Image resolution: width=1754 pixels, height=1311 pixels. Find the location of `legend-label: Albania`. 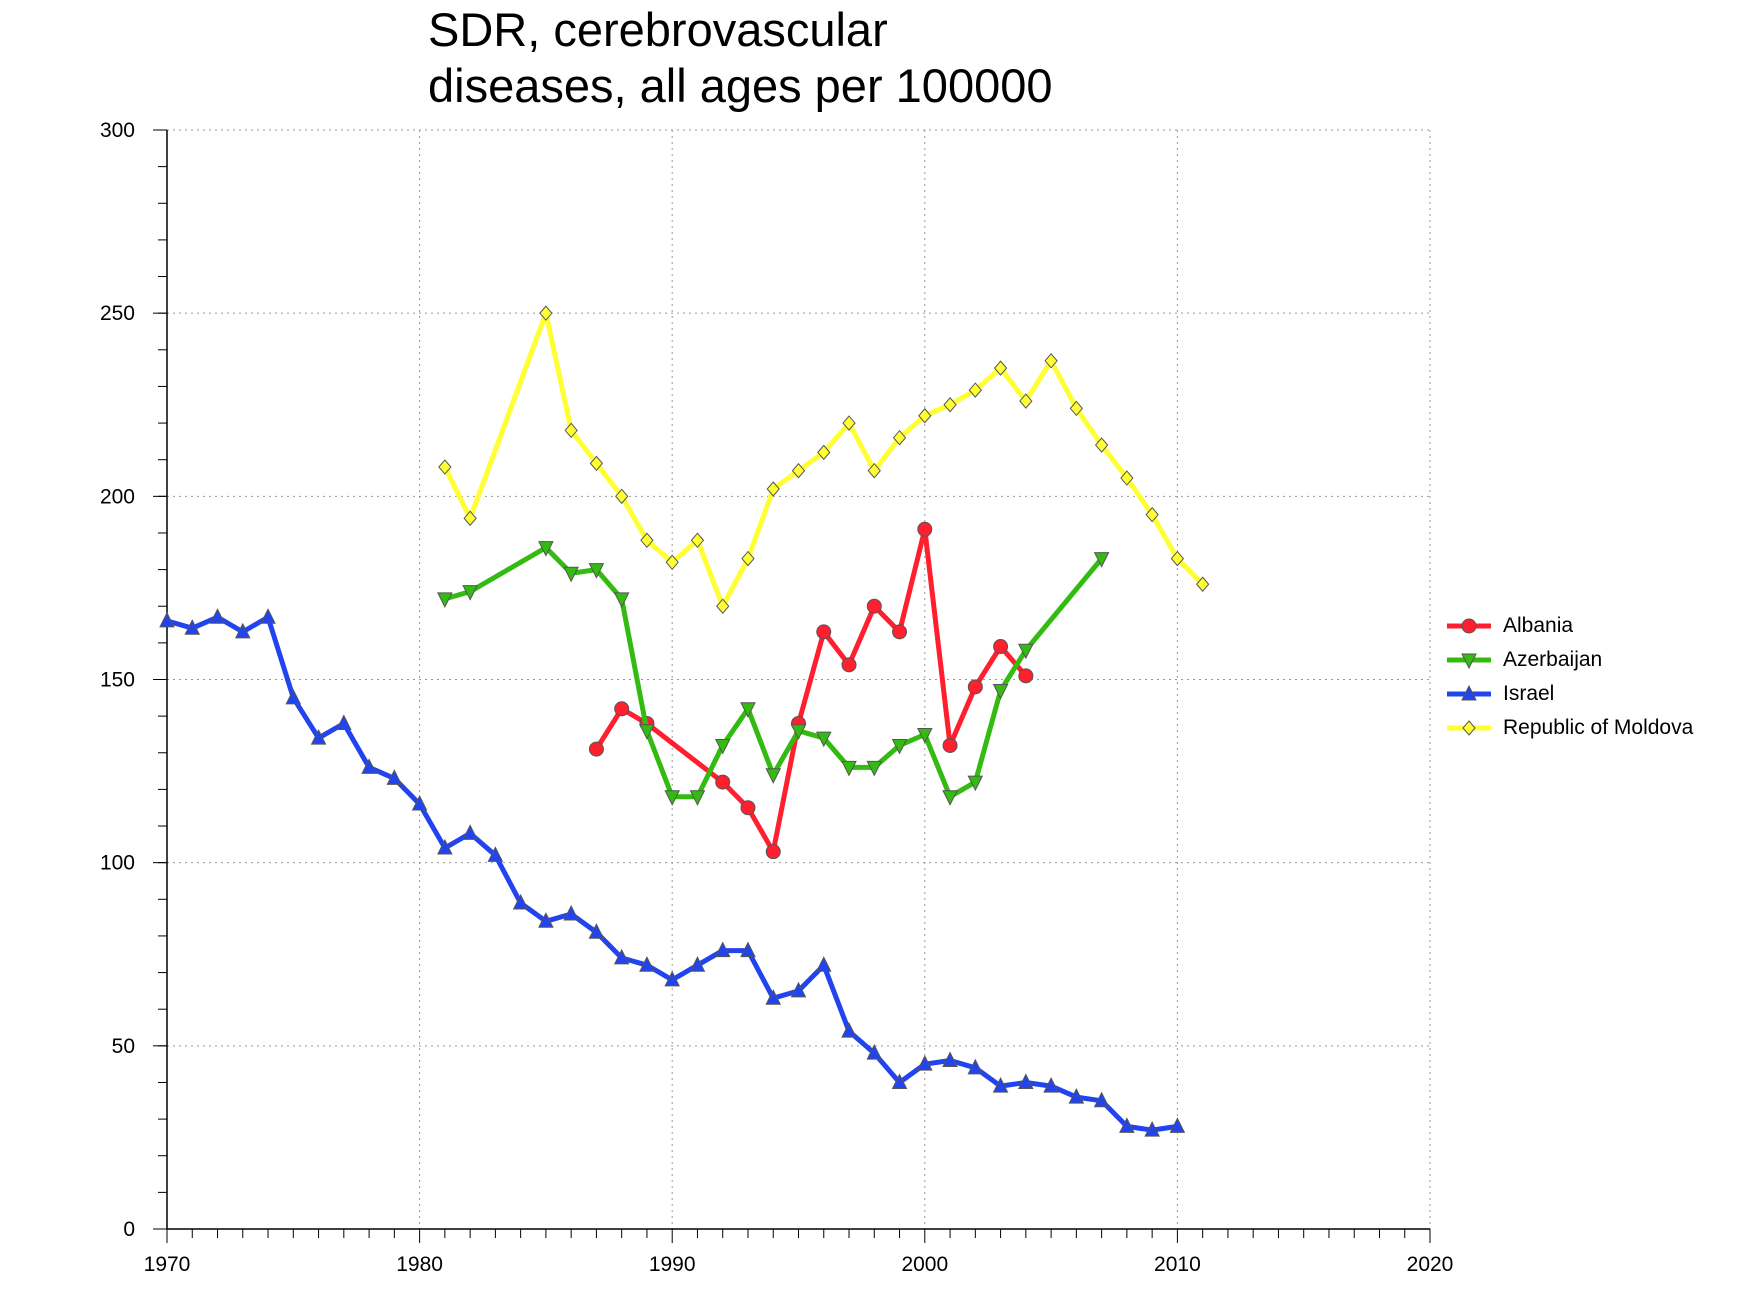

legend-label: Albania is located at coordinates (1538, 625).